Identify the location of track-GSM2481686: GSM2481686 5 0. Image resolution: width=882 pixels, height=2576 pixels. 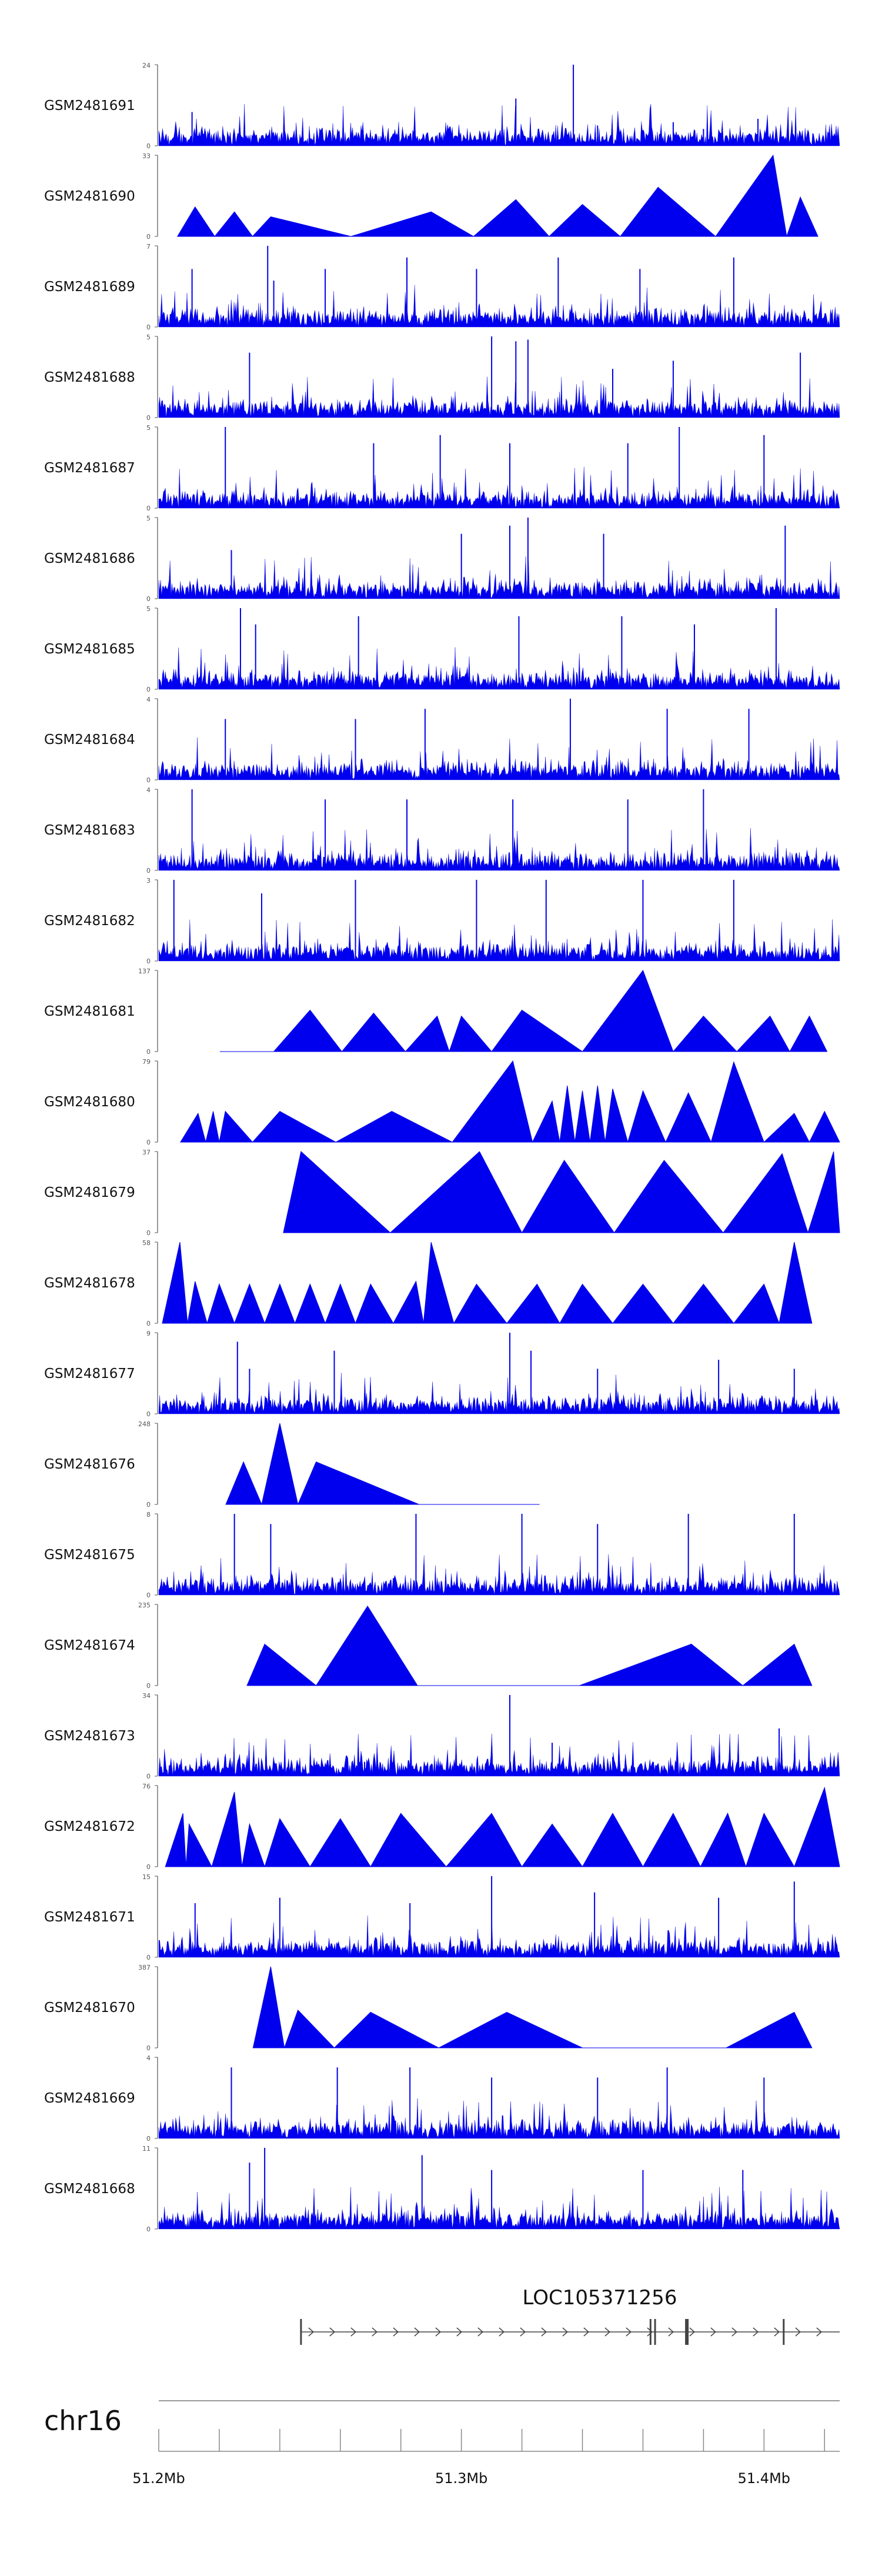
(442, 559).